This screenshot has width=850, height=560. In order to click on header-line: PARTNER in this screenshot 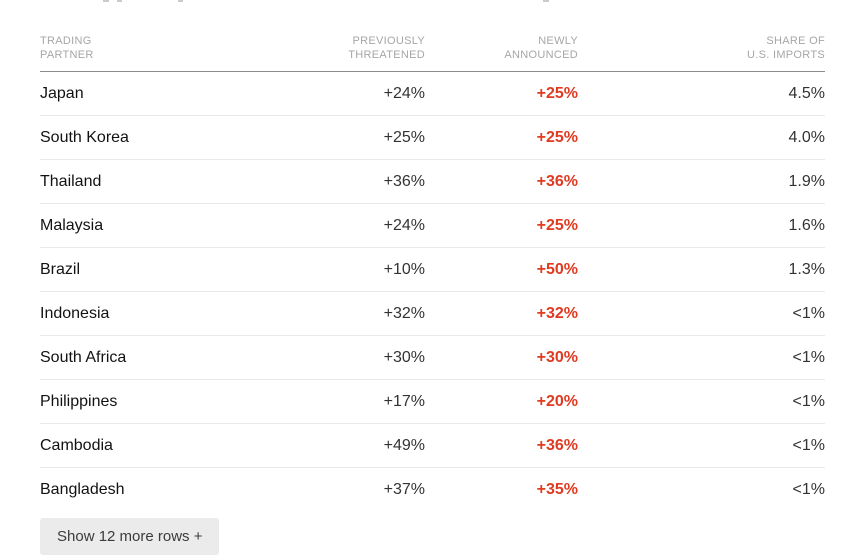, I will do `click(67, 55)`.